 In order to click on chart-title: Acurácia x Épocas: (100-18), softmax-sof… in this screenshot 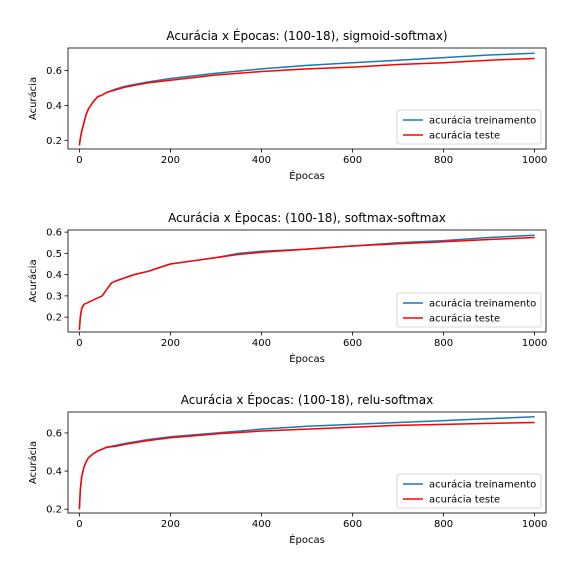, I will do `click(307, 217)`.